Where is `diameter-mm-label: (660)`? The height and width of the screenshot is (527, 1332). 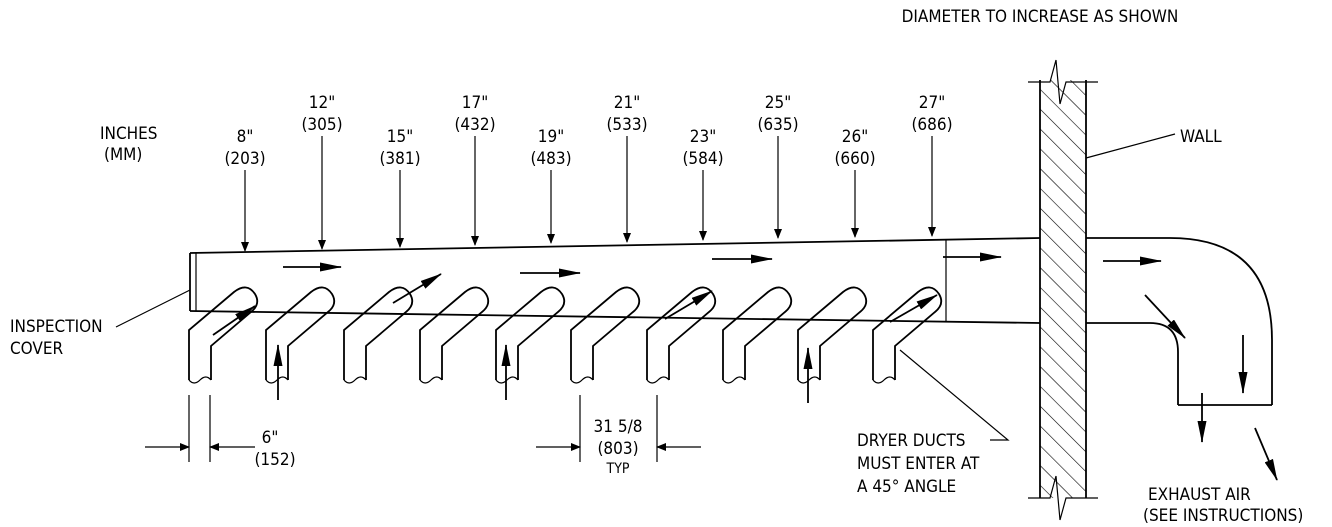
diameter-mm-label: (660) is located at coordinates (854, 159).